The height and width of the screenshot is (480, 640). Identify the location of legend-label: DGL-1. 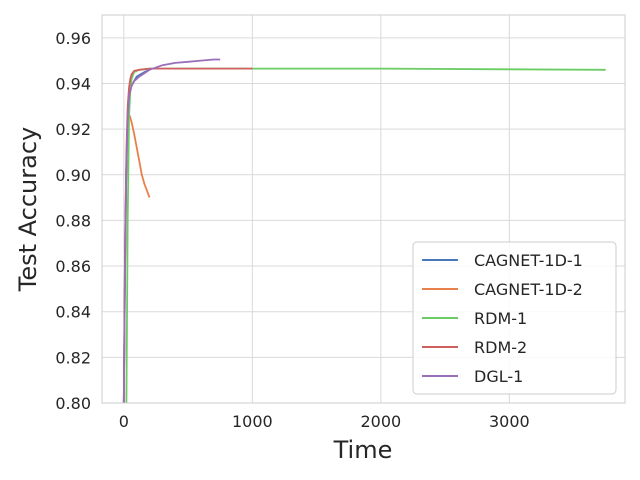
(498, 376).